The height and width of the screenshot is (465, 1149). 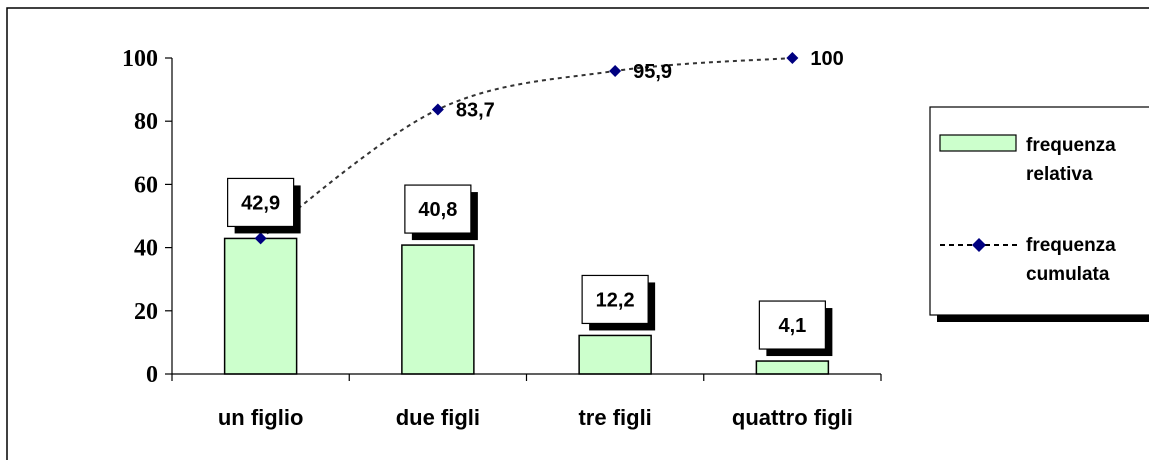 I want to click on x-category-label-1: due figli, so click(x=438, y=417).